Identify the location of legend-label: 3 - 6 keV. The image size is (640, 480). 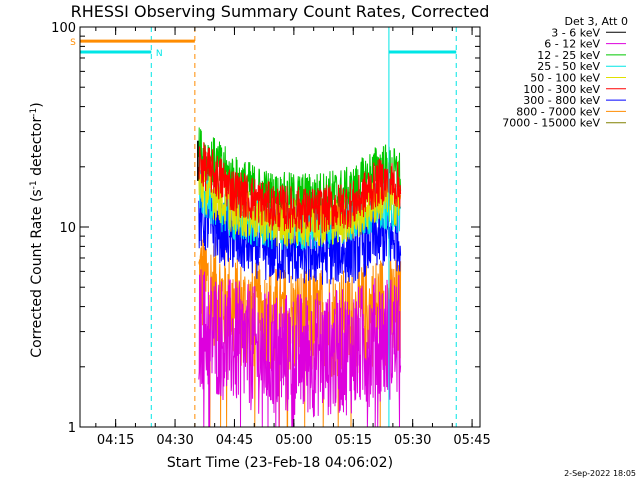
(575, 32).